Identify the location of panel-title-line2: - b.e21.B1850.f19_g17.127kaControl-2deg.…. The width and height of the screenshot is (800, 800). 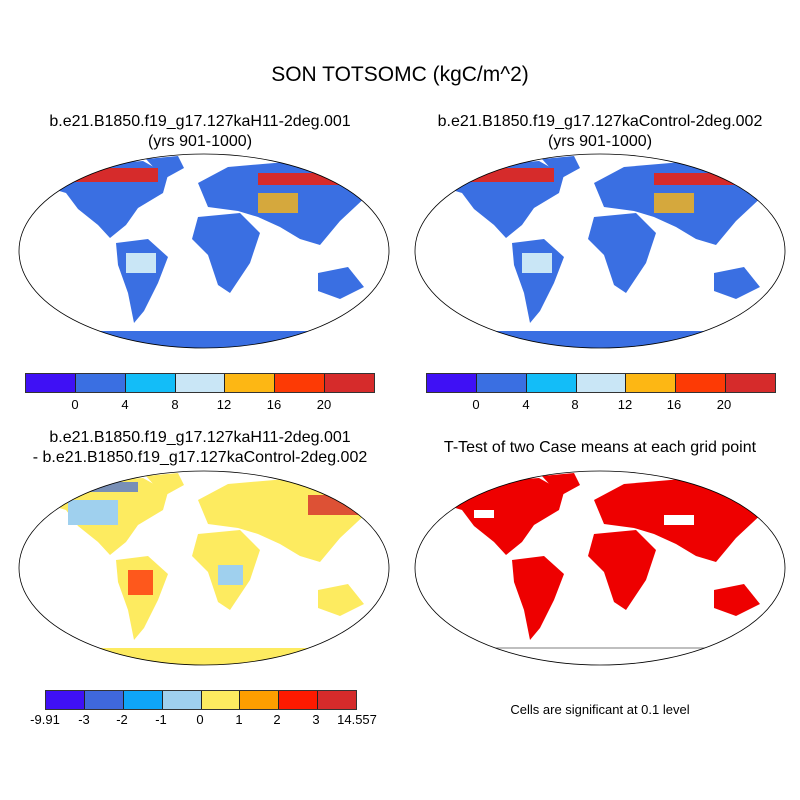
(200, 457).